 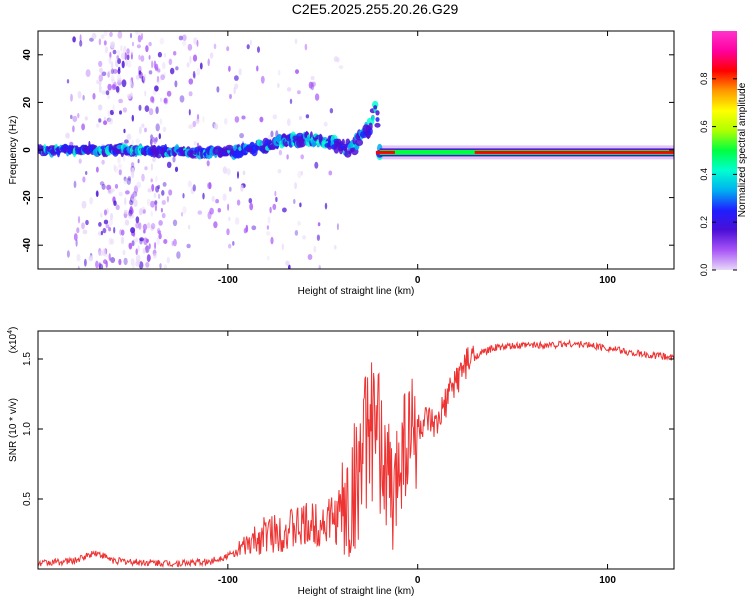 What do you see at coordinates (418, 280) in the screenshot?
I see `spectrogram-x-tick-label: 0` at bounding box center [418, 280].